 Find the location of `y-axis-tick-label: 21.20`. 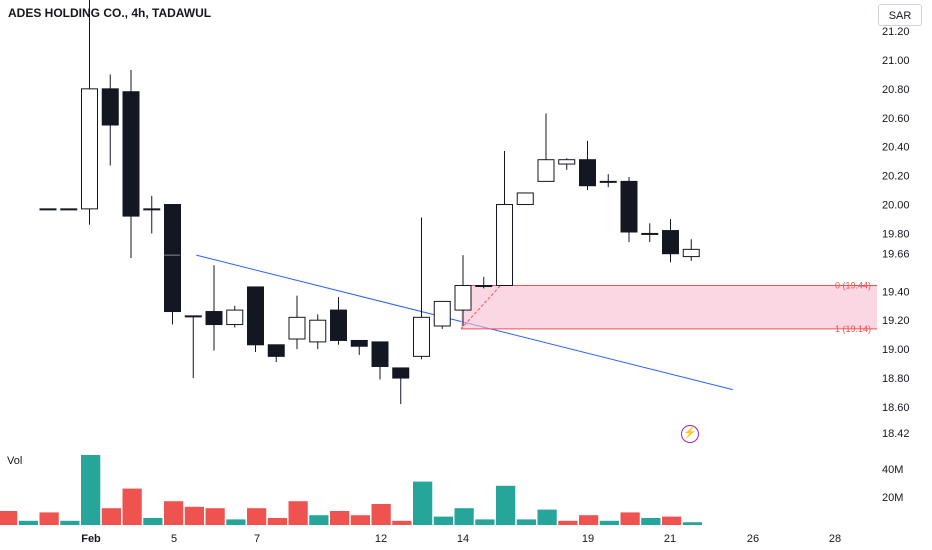

y-axis-tick-label: 21.20 is located at coordinates (896, 32).